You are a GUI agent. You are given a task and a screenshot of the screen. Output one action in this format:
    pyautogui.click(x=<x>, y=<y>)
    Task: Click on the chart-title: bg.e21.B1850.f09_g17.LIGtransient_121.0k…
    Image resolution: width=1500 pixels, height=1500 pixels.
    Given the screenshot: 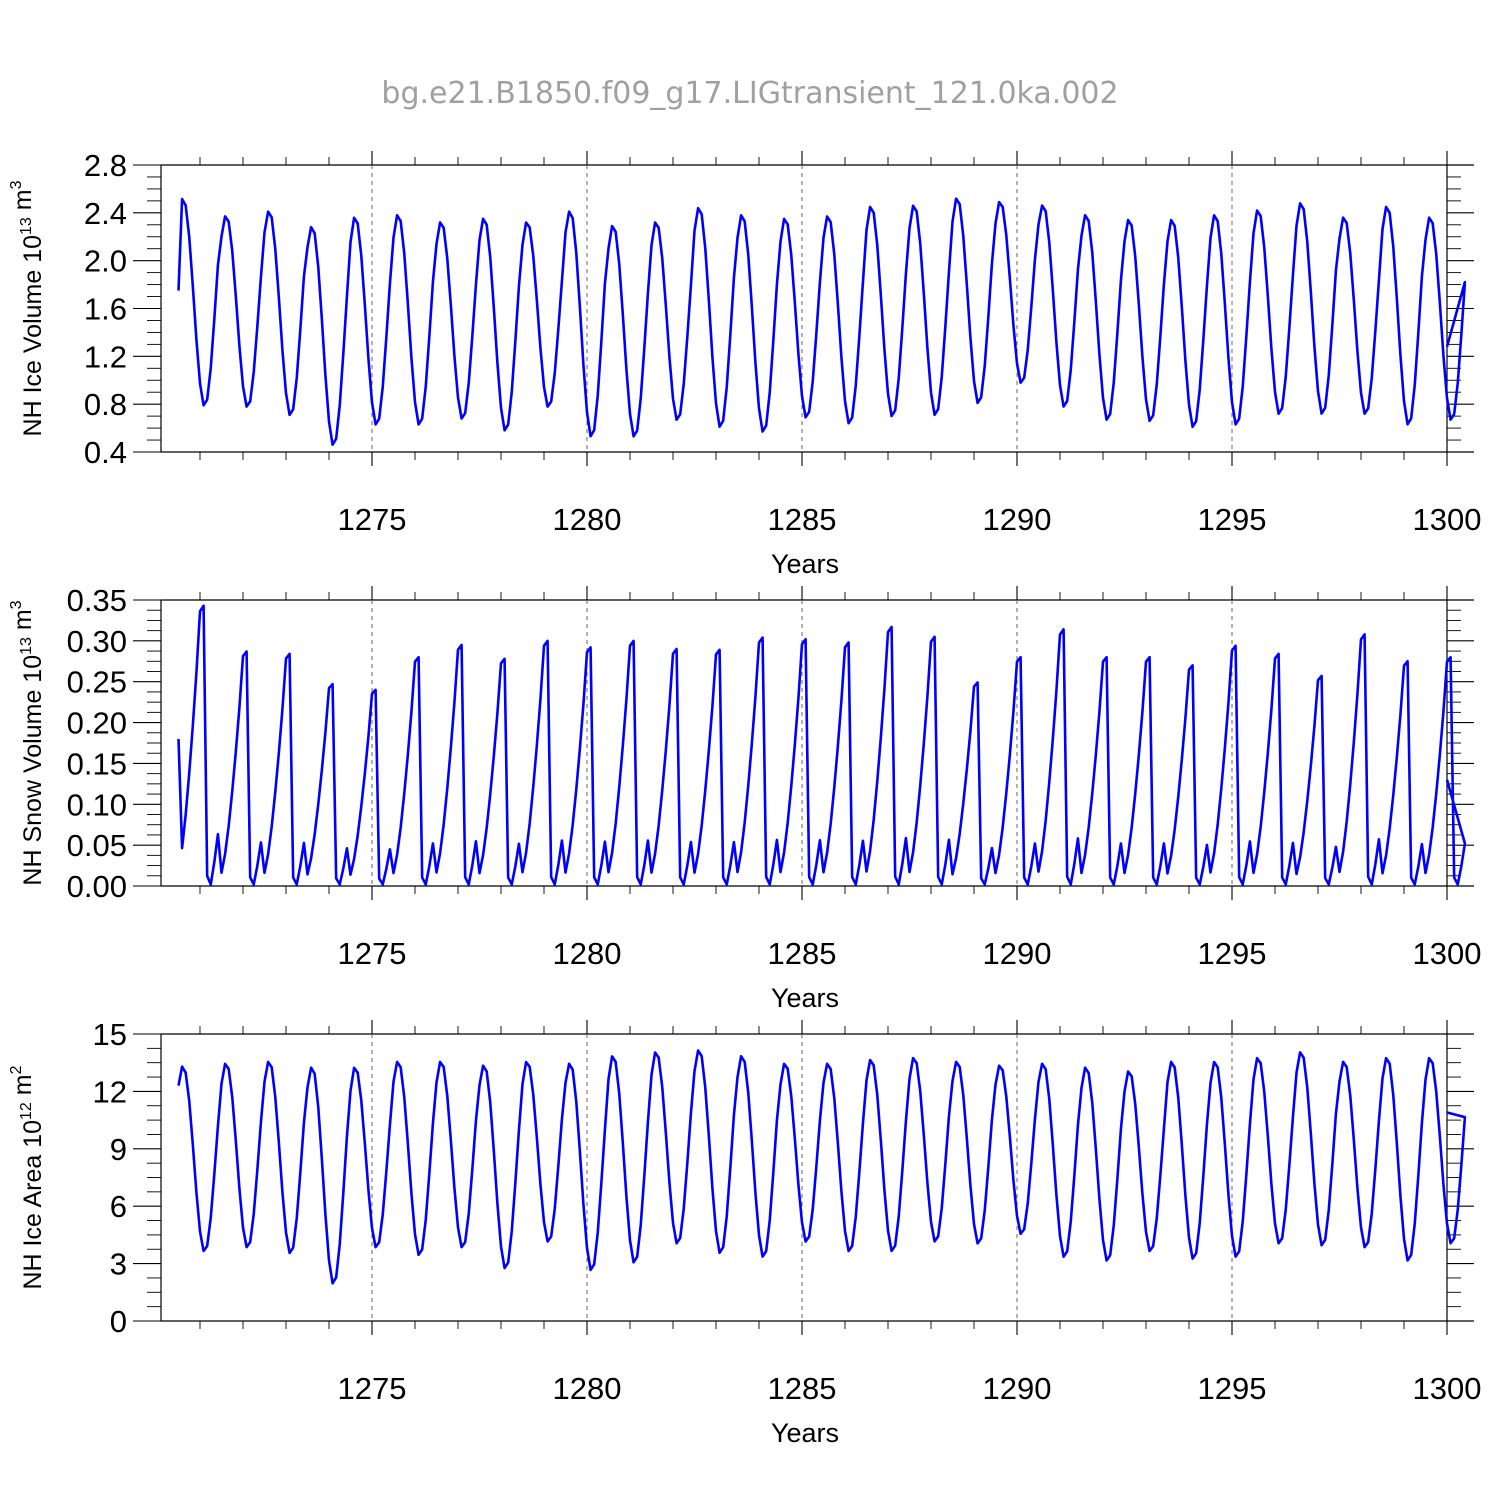 What is the action you would take?
    pyautogui.click(x=749, y=93)
    